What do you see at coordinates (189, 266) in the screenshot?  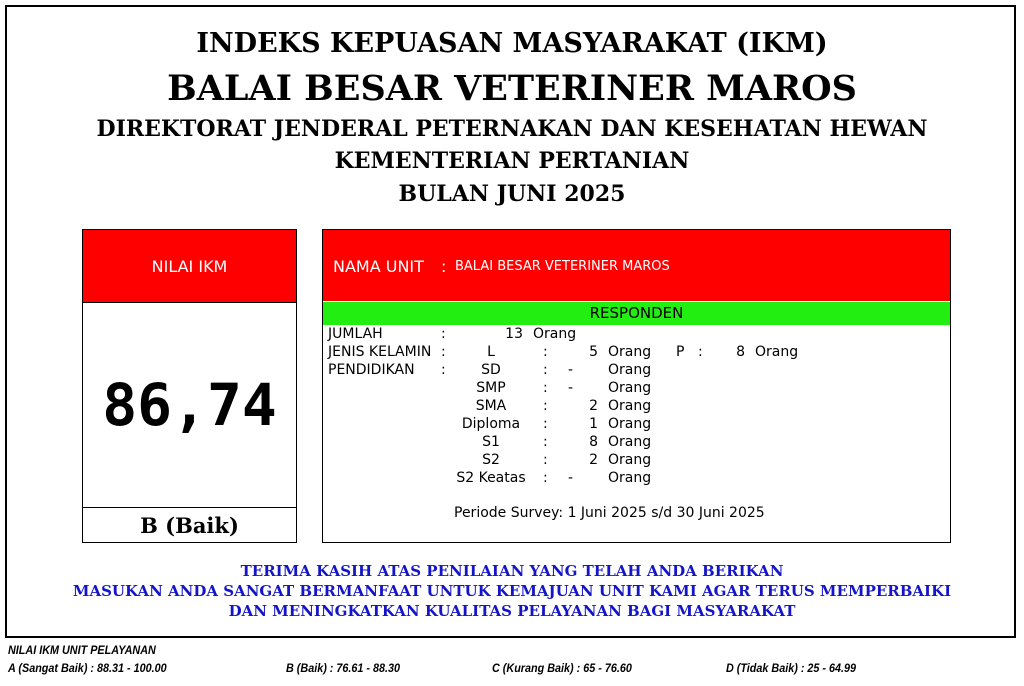 I see `ikm-label: NILAI IKM` at bounding box center [189, 266].